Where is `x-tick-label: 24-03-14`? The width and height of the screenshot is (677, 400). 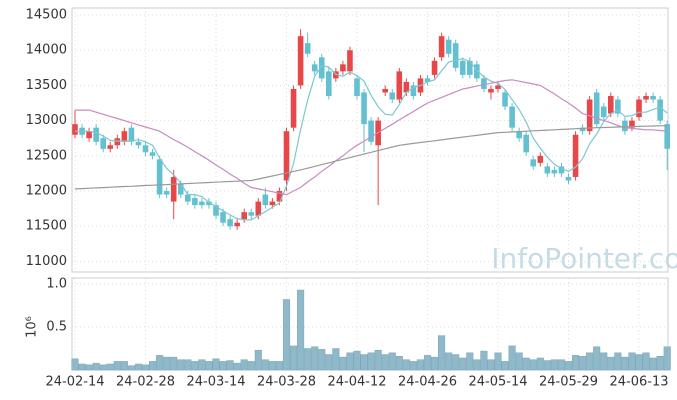
x-tick-label: 24-03-14 is located at coordinates (215, 382).